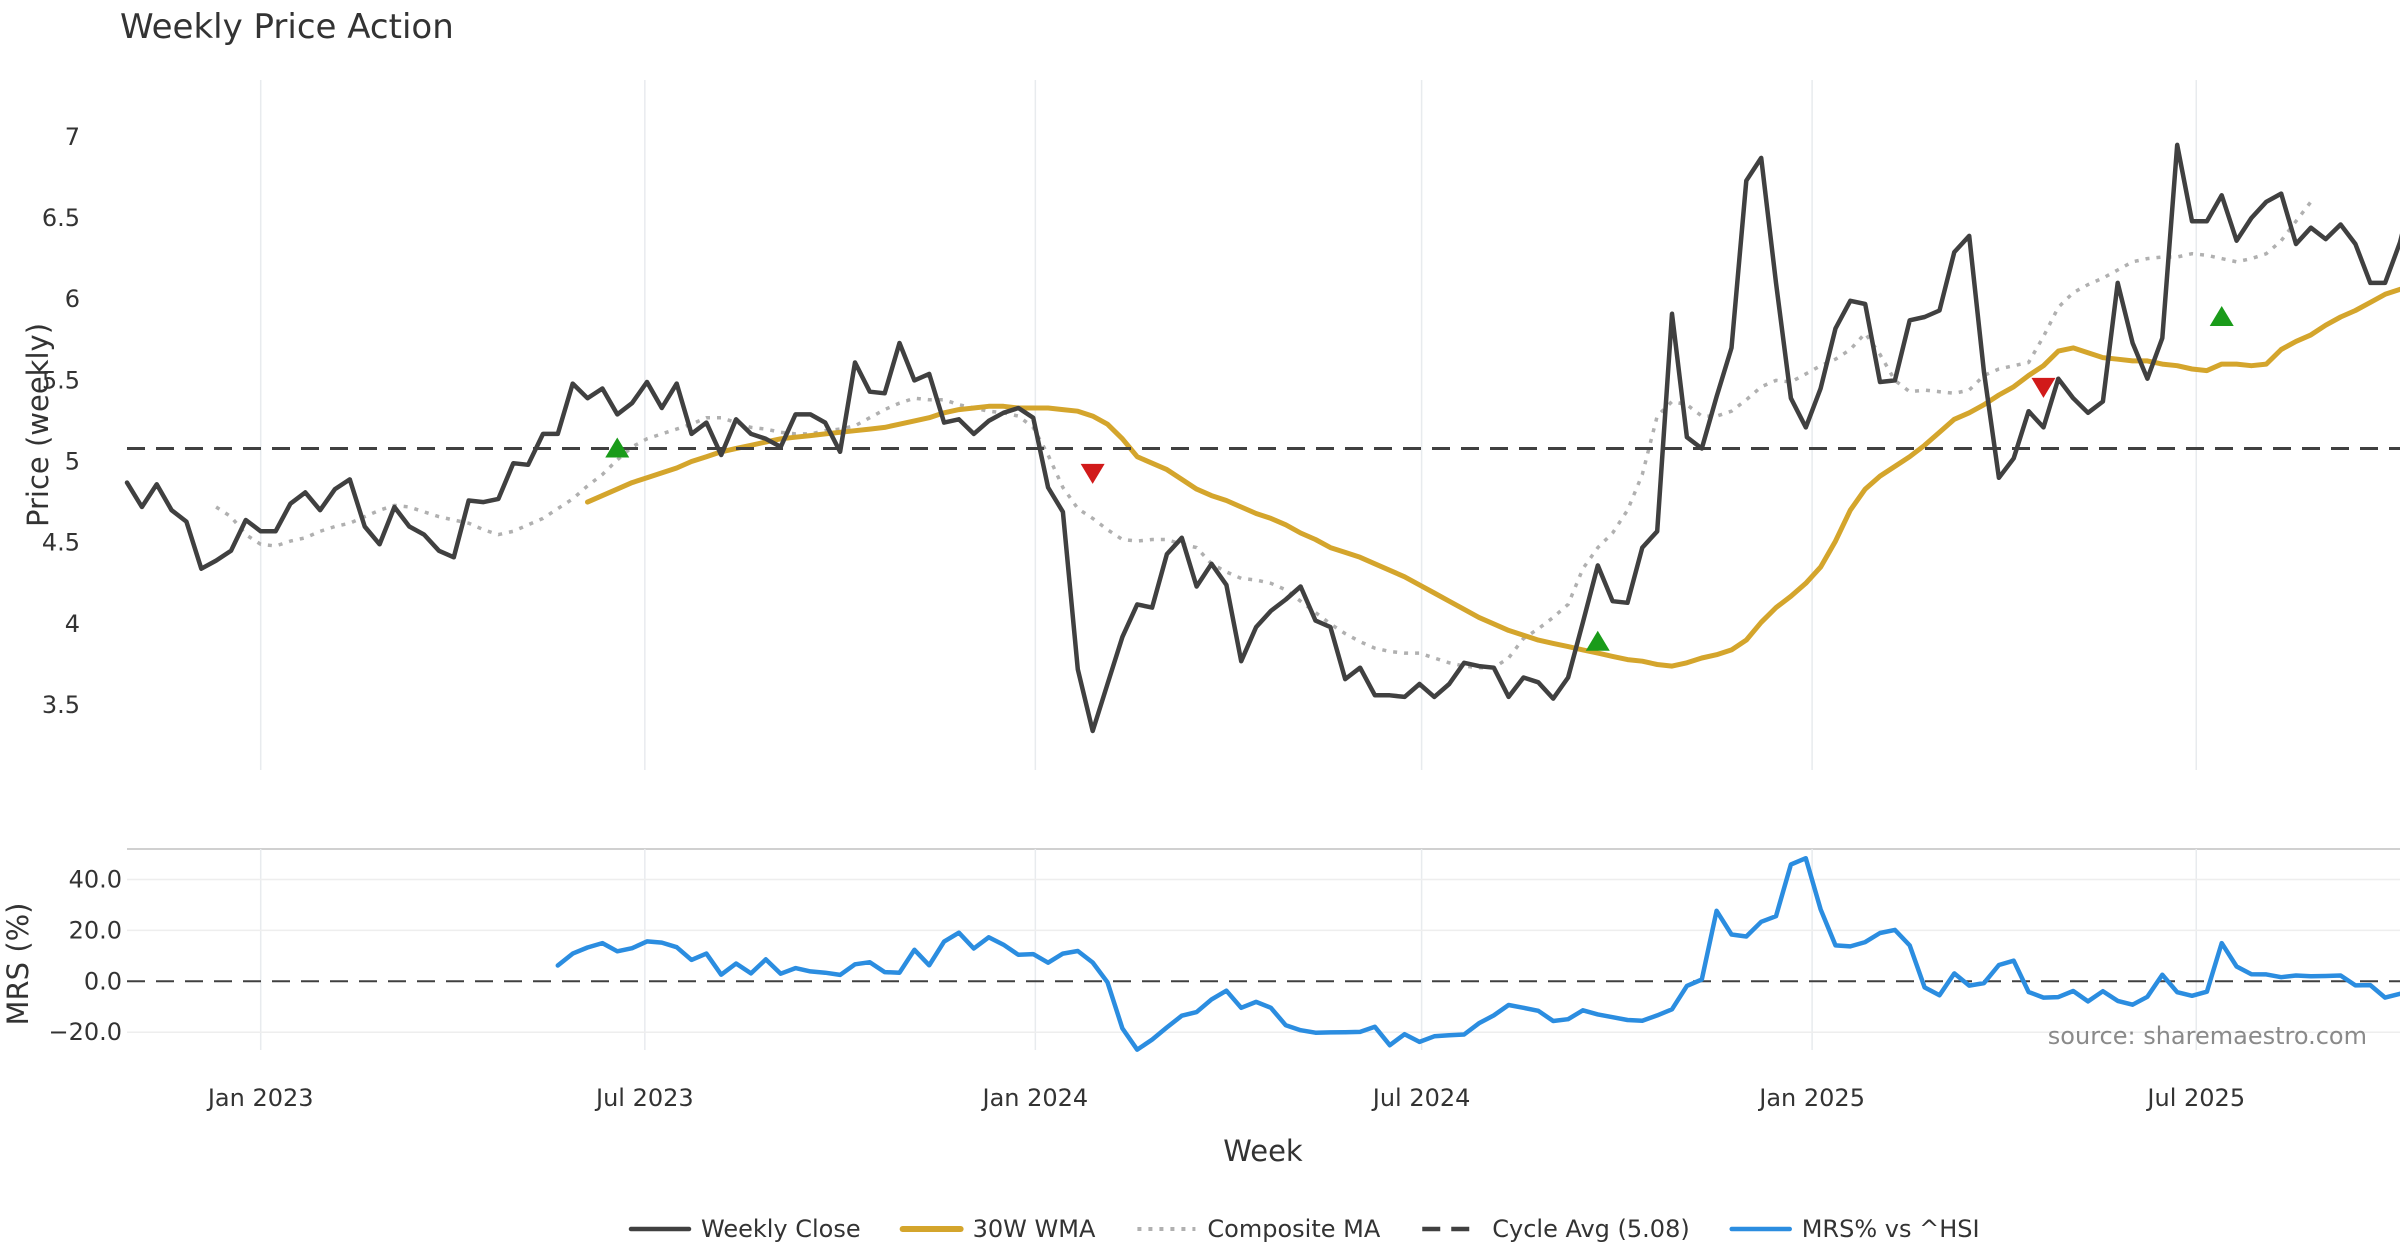 The width and height of the screenshot is (2400, 1260). Describe the element at coordinates (61, 705) in the screenshot. I see `price-y-tick-label: 3.5` at that location.